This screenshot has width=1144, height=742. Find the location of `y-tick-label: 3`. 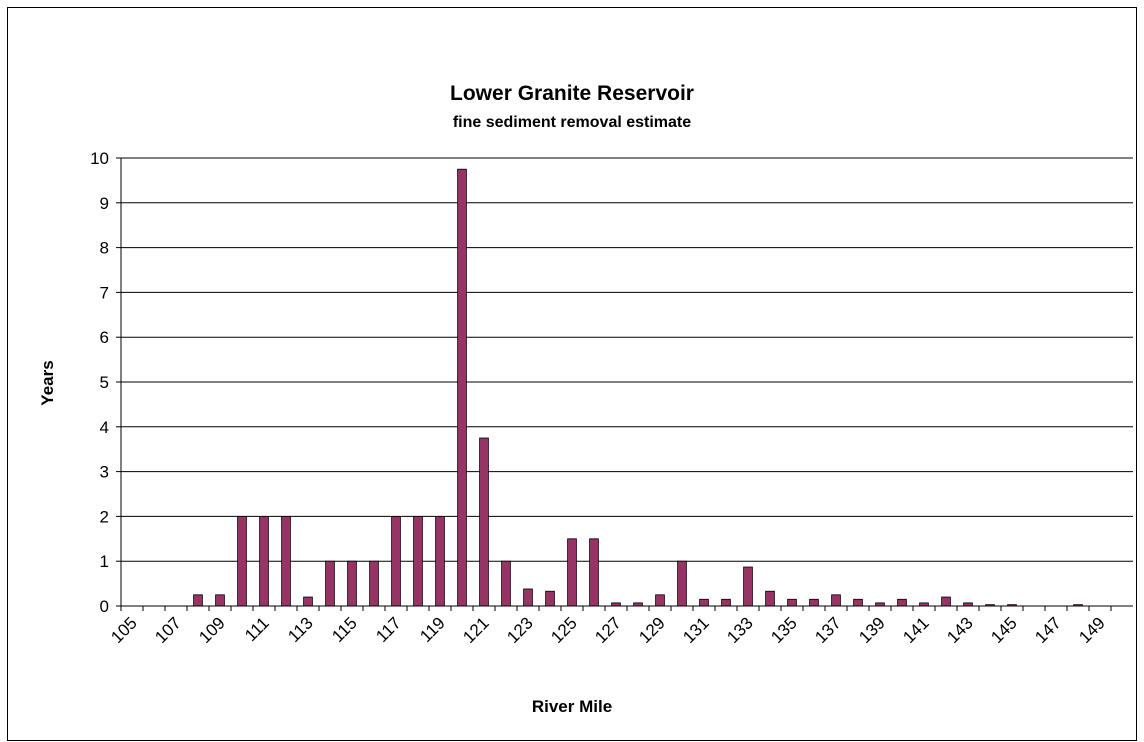

y-tick-label: 3 is located at coordinates (104, 472).